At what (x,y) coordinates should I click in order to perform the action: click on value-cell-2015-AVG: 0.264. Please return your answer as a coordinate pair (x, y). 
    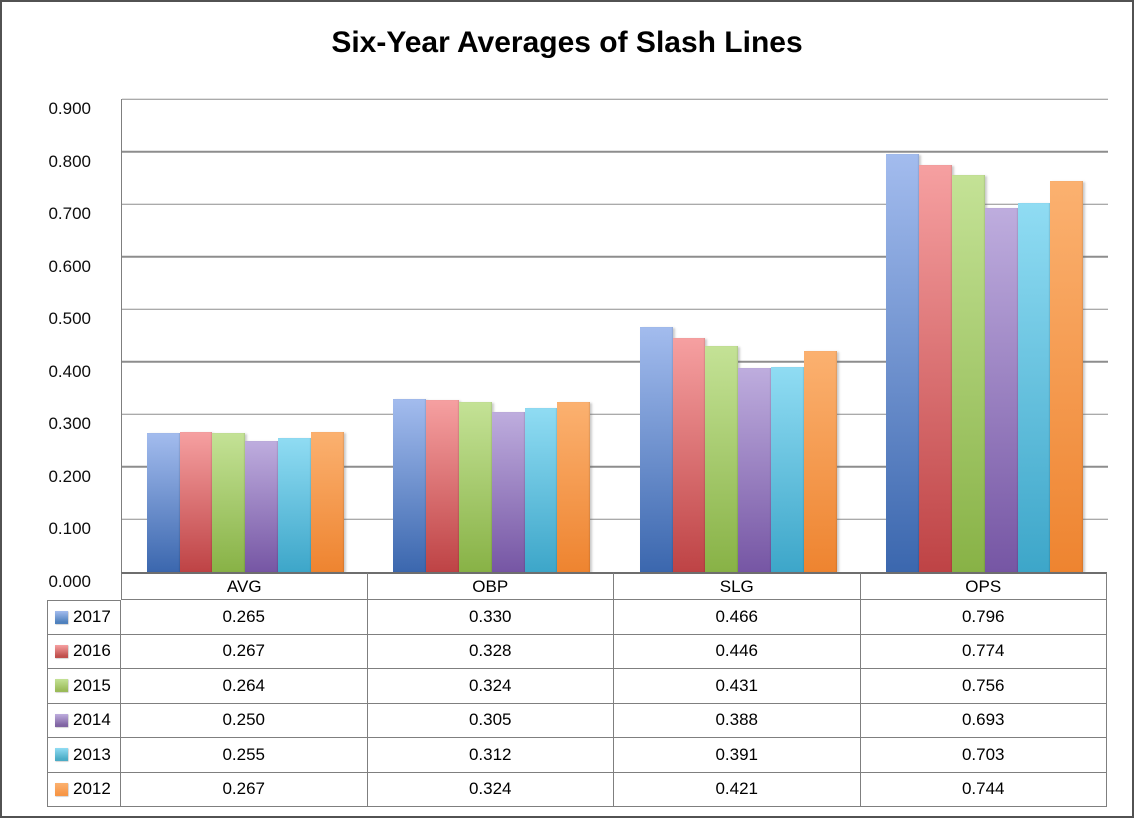
    Looking at the image, I should click on (244, 686).